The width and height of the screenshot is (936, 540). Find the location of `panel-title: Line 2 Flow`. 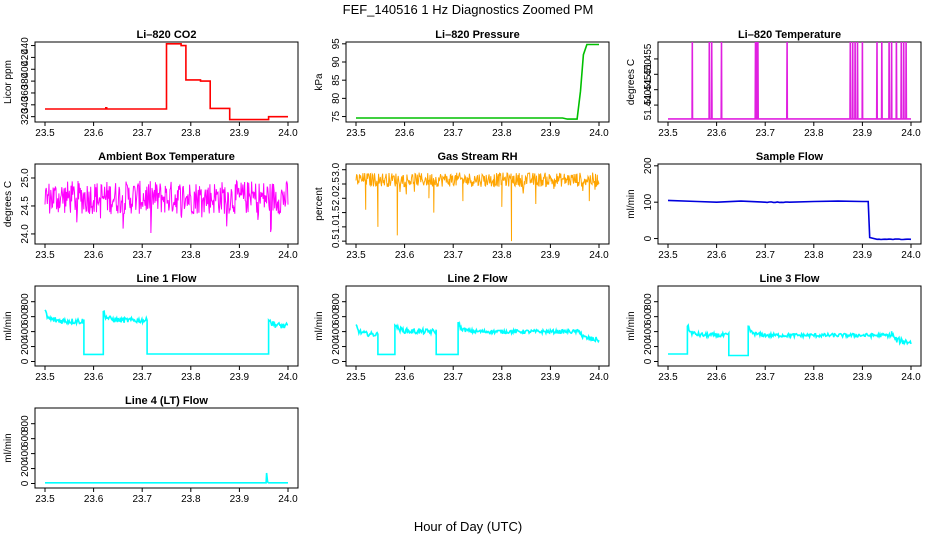

panel-title: Line 2 Flow is located at coordinates (478, 279).